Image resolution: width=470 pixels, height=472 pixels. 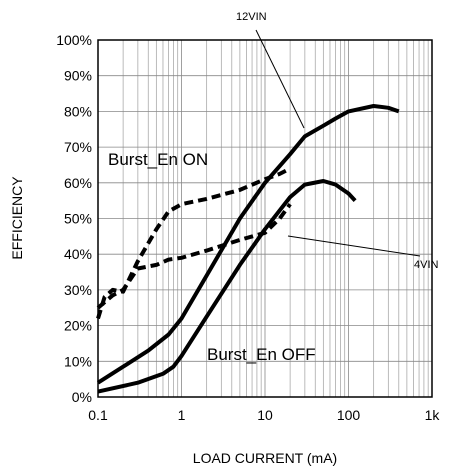 What do you see at coordinates (354, 246) in the screenshot?
I see `leader-line-4vin` at bounding box center [354, 246].